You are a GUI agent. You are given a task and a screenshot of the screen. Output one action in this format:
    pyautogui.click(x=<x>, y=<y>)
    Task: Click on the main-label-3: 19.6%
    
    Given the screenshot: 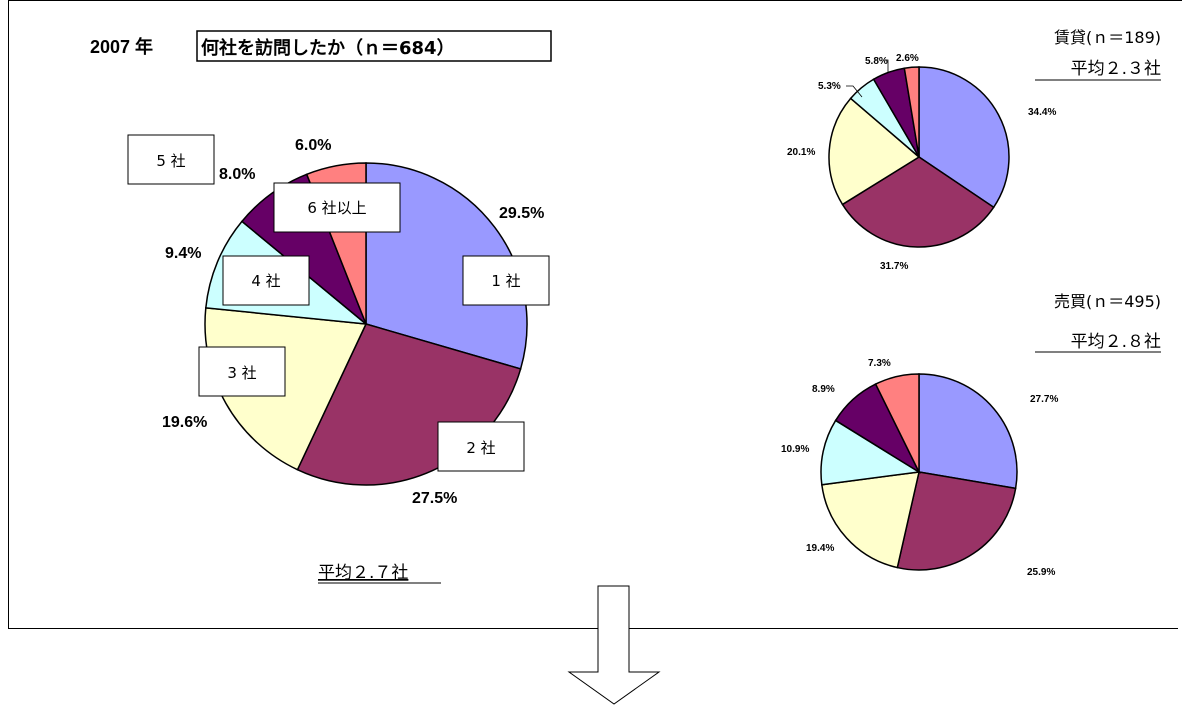 What is the action you would take?
    pyautogui.click(x=184, y=422)
    